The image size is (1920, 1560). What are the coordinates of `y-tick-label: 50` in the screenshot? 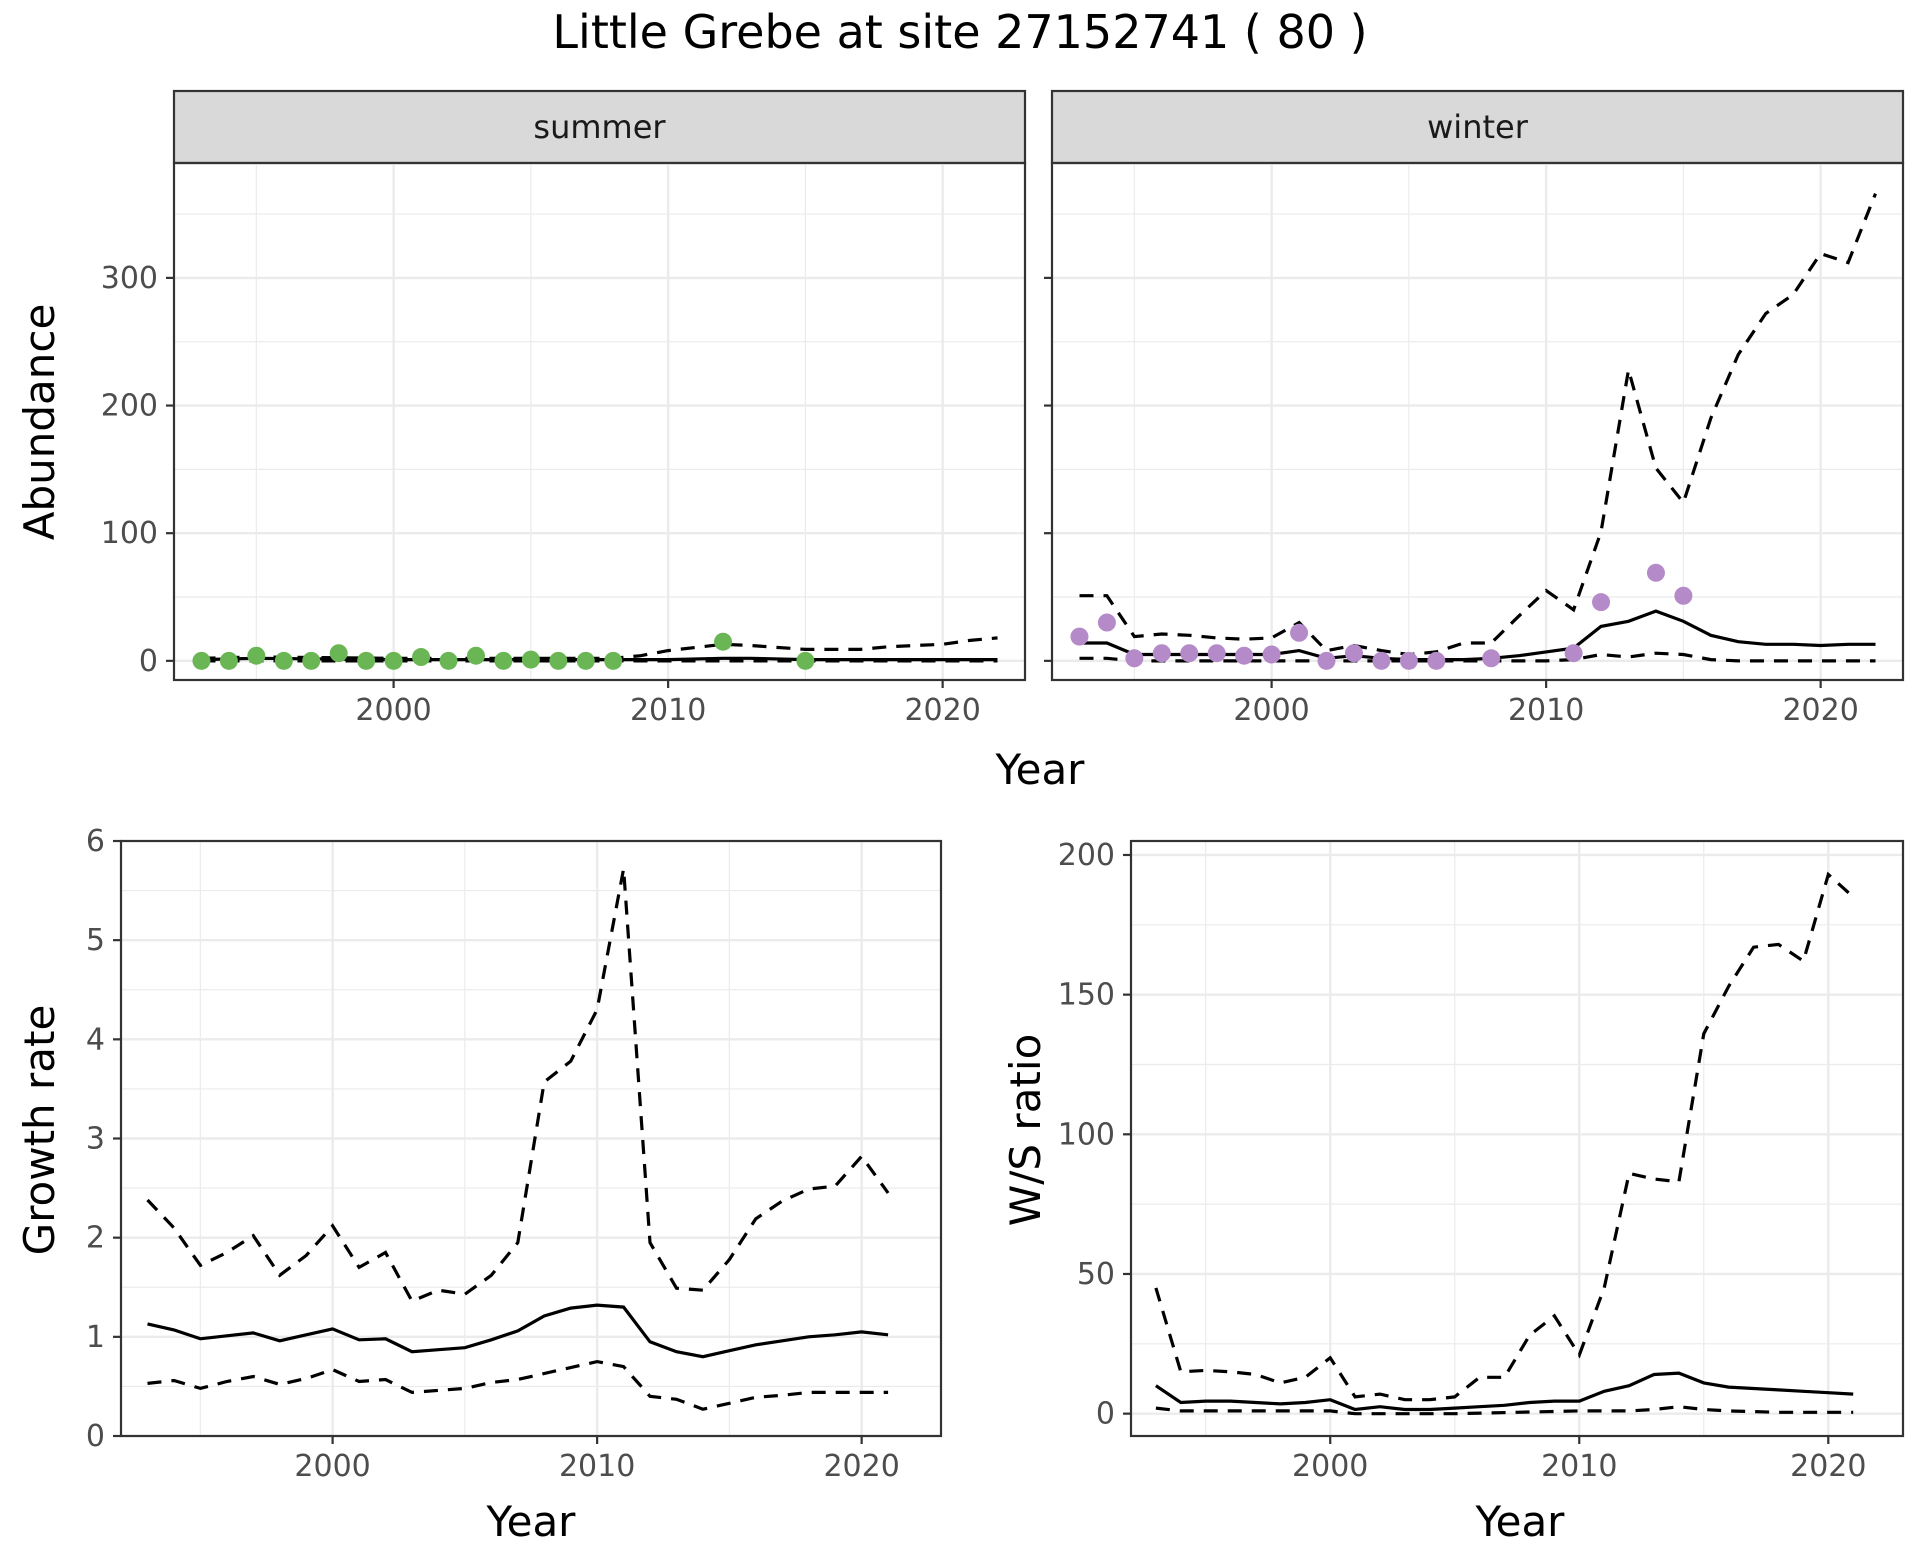 It's located at (1096, 1274).